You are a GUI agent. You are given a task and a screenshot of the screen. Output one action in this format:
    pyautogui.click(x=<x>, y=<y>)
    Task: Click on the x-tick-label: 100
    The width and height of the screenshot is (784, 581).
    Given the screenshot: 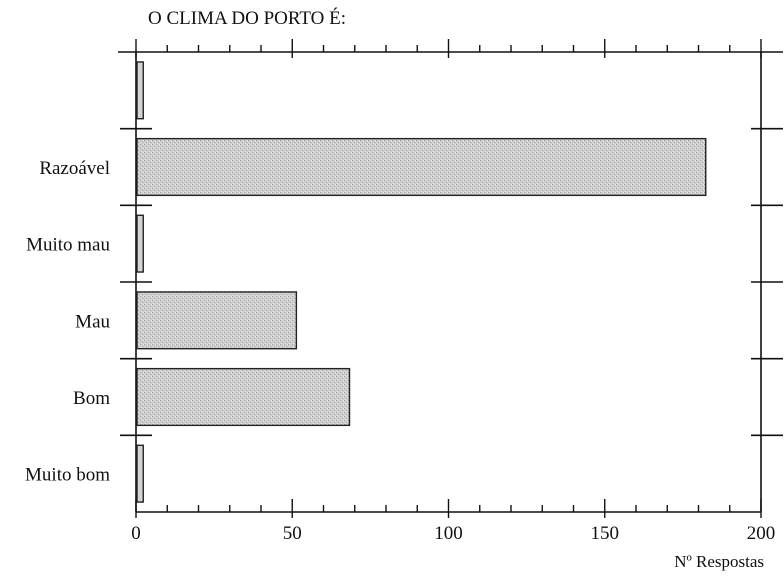 What is the action you would take?
    pyautogui.click(x=448, y=533)
    